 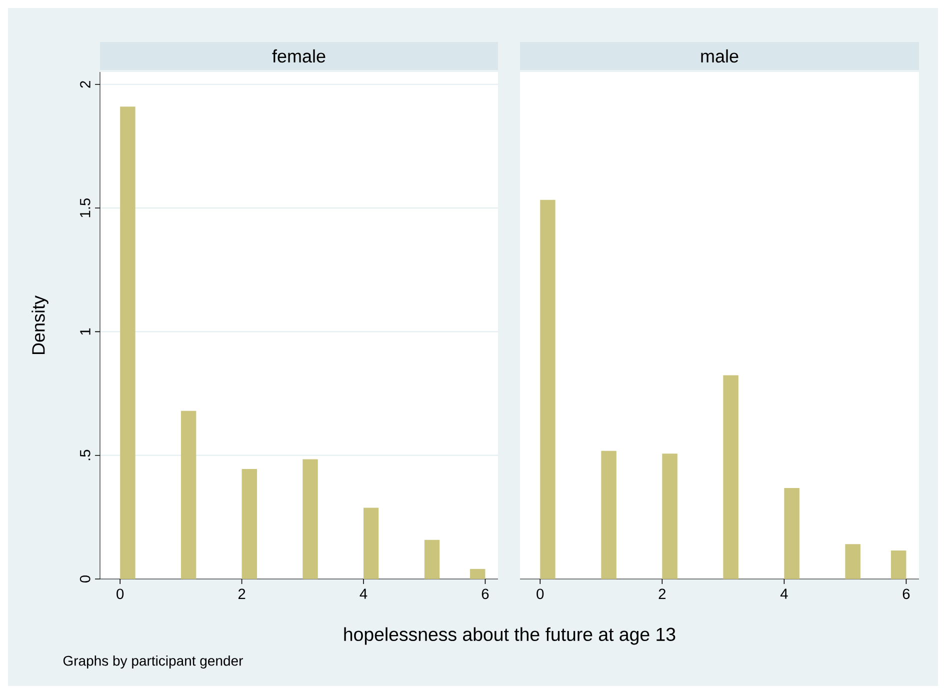 I want to click on y-tick-label: 1, so click(x=85, y=331).